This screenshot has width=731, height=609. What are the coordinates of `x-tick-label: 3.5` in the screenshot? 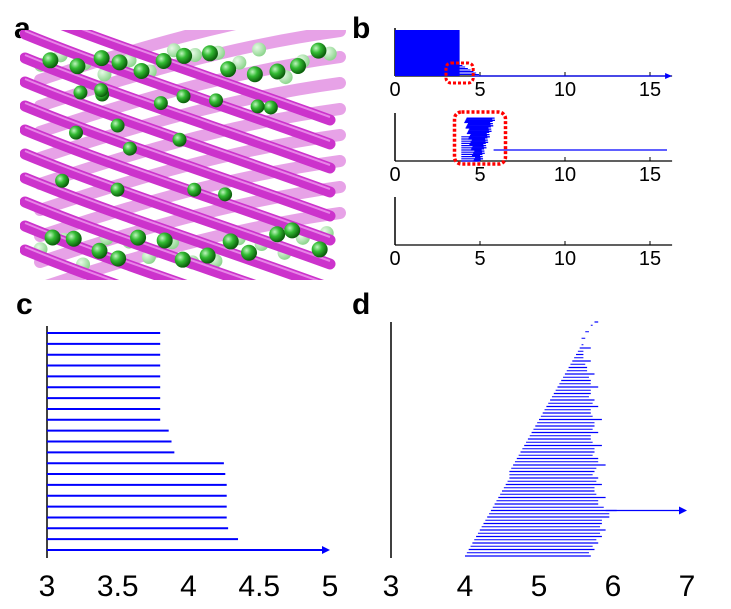 It's located at (118, 586).